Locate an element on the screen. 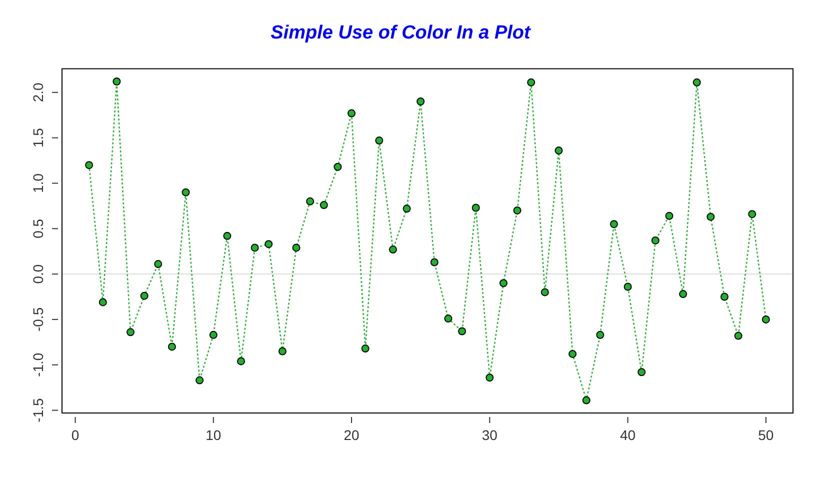  x-tick-label: 0 is located at coordinates (75, 434).